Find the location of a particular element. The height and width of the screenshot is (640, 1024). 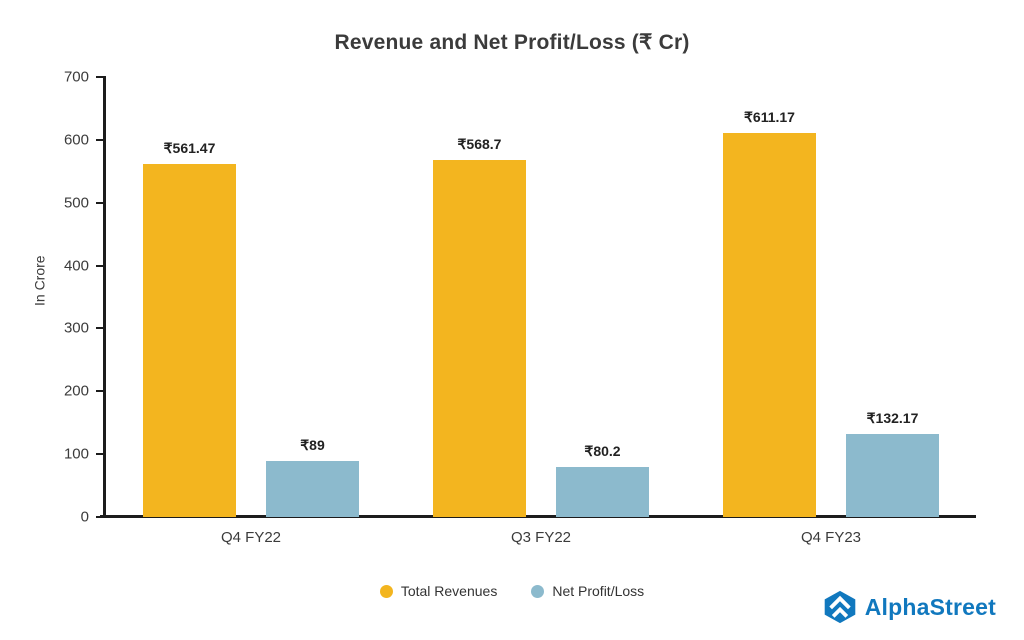

y-axis-line is located at coordinates (104, 296).